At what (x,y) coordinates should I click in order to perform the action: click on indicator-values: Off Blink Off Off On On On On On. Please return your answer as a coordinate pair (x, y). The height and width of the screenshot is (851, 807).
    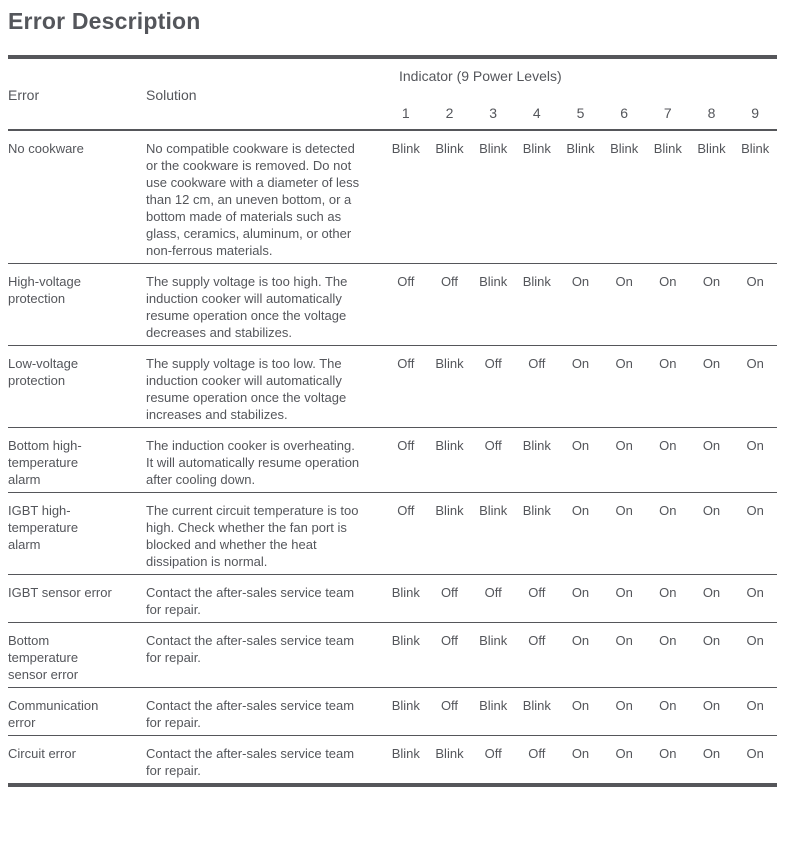
    Looking at the image, I should click on (580, 363).